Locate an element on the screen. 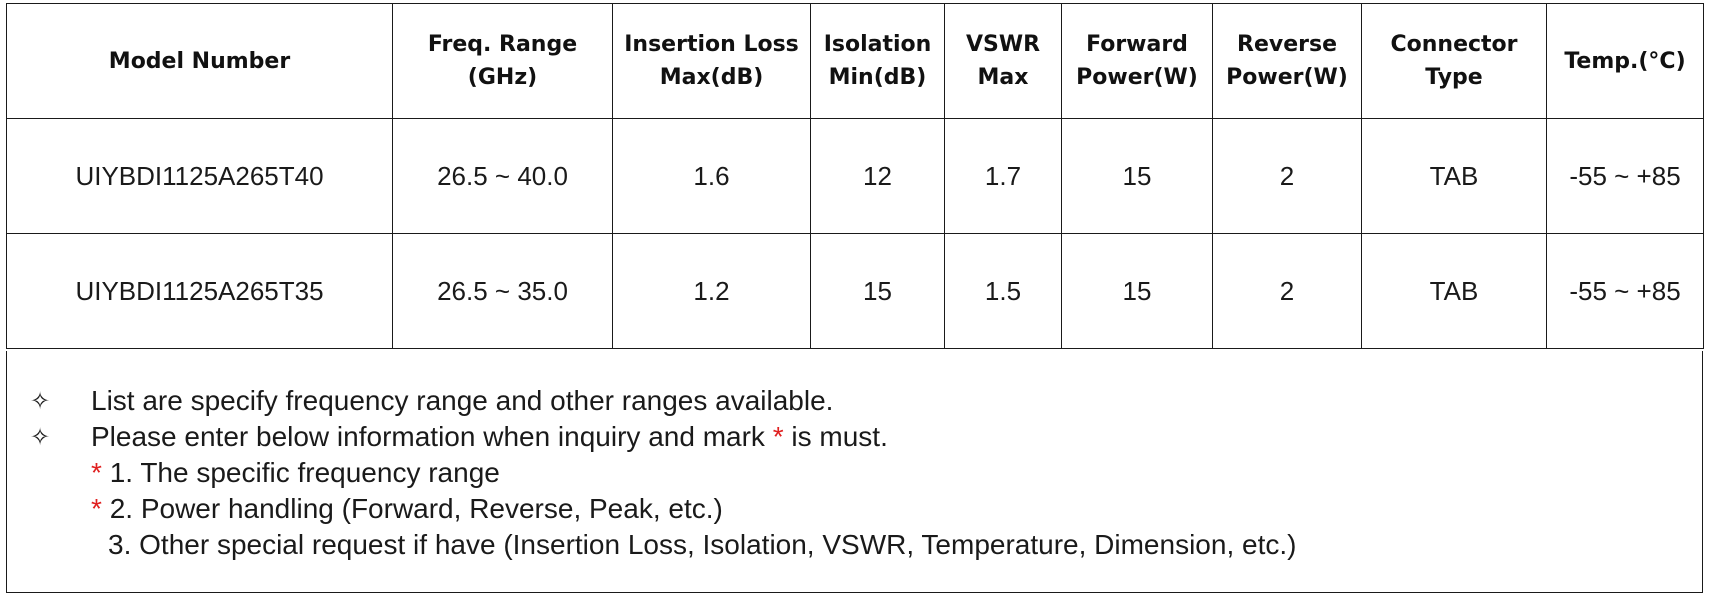  cell-vswr: 1.5 is located at coordinates (1003, 291).